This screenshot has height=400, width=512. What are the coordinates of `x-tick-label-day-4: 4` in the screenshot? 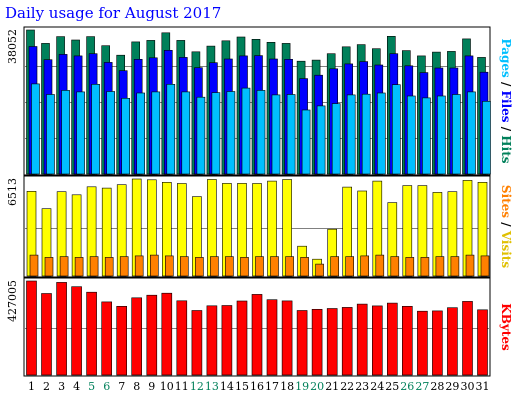 It's located at (76, 386).